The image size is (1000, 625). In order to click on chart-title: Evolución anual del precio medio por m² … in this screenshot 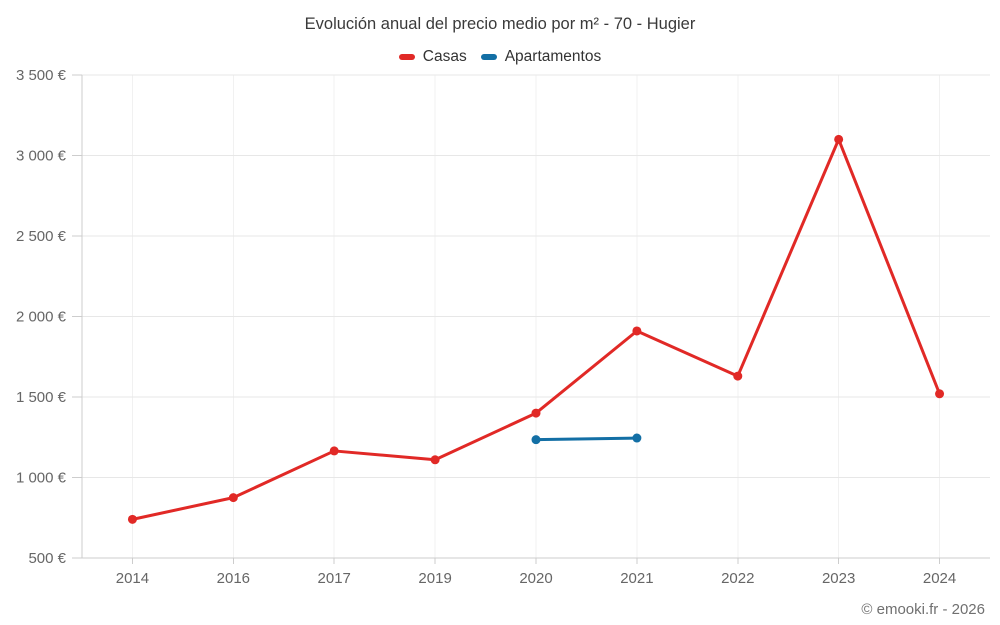, I will do `click(500, 24)`.